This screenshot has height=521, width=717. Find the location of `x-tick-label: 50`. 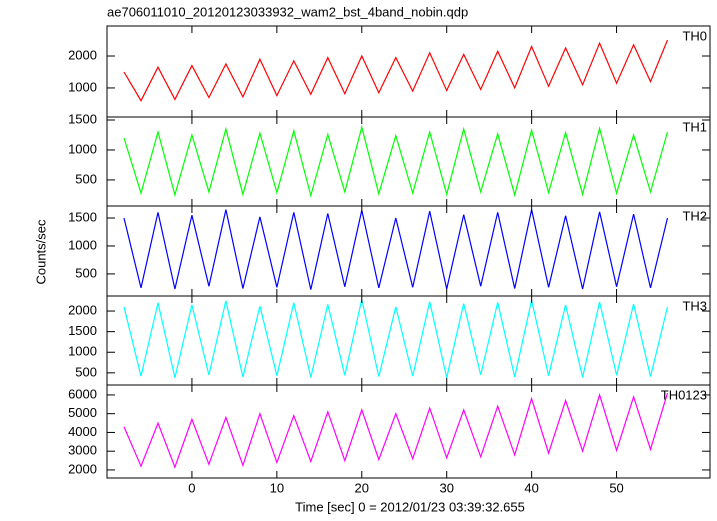

x-tick-label: 50 is located at coordinates (616, 487).